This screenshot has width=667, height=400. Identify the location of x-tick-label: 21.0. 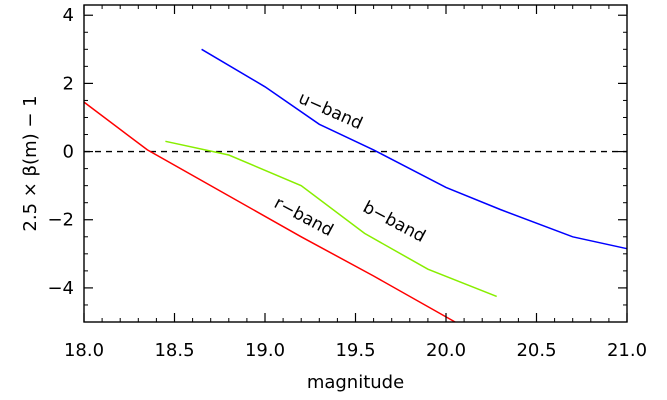
(627, 350).